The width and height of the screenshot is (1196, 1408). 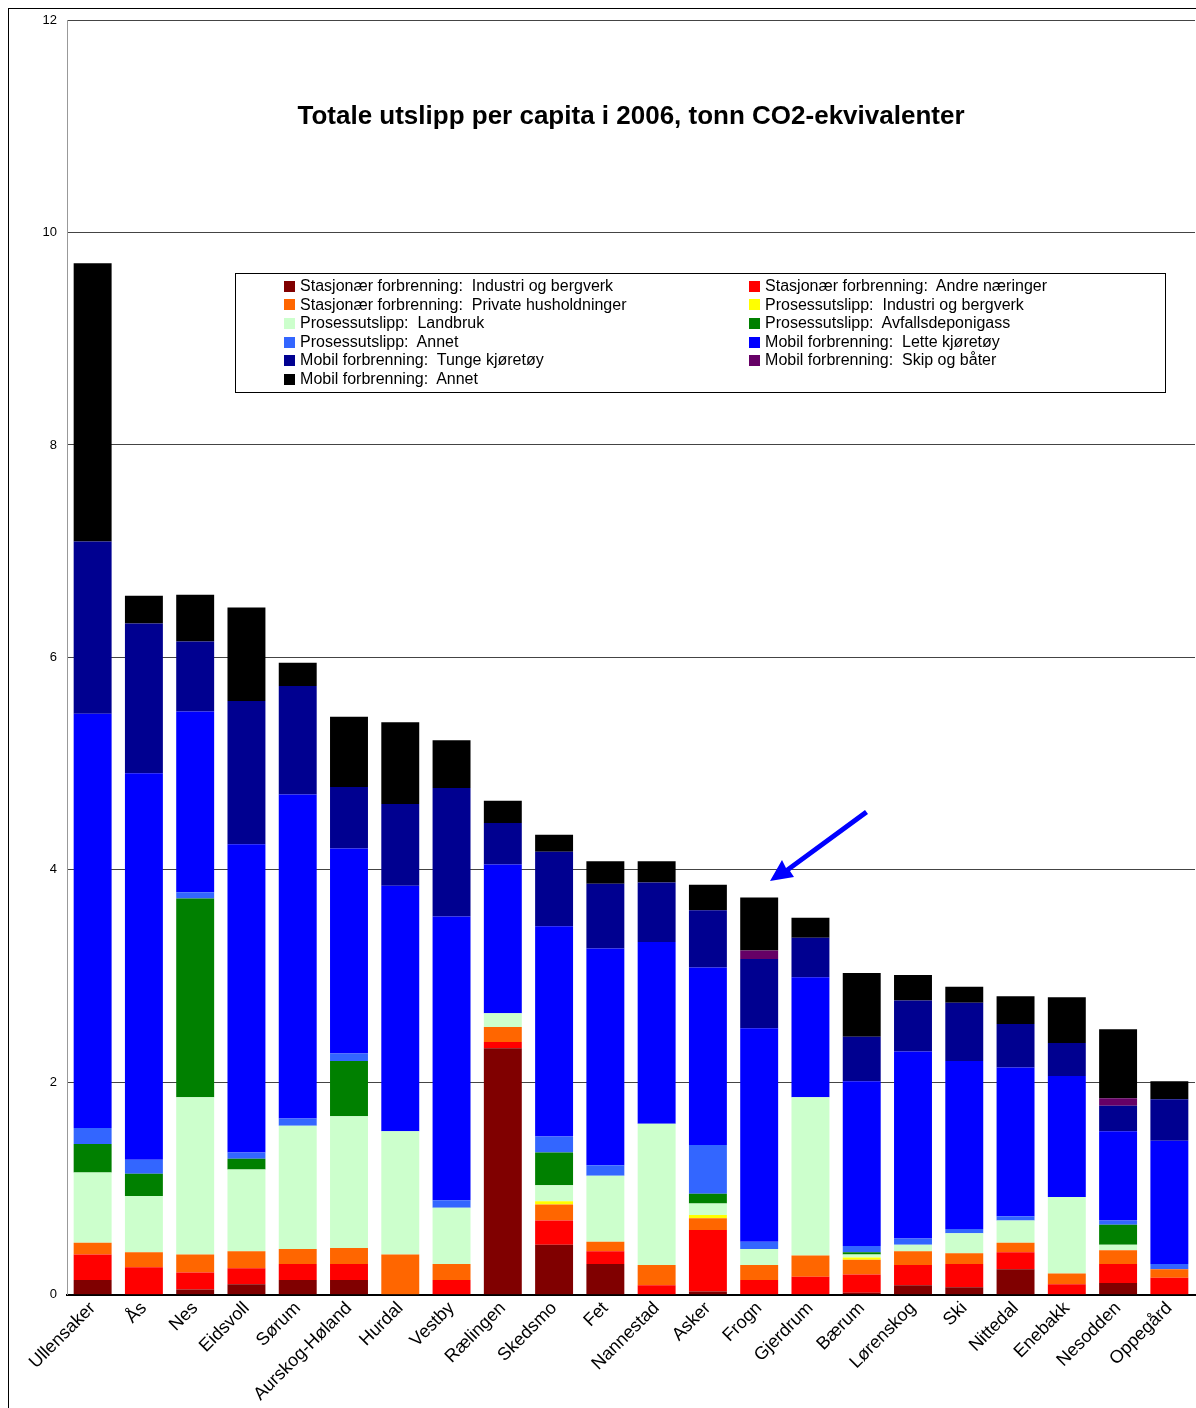 What do you see at coordinates (379, 342) in the screenshot?
I see `legend-label: Prosessutslipp: Annet` at bounding box center [379, 342].